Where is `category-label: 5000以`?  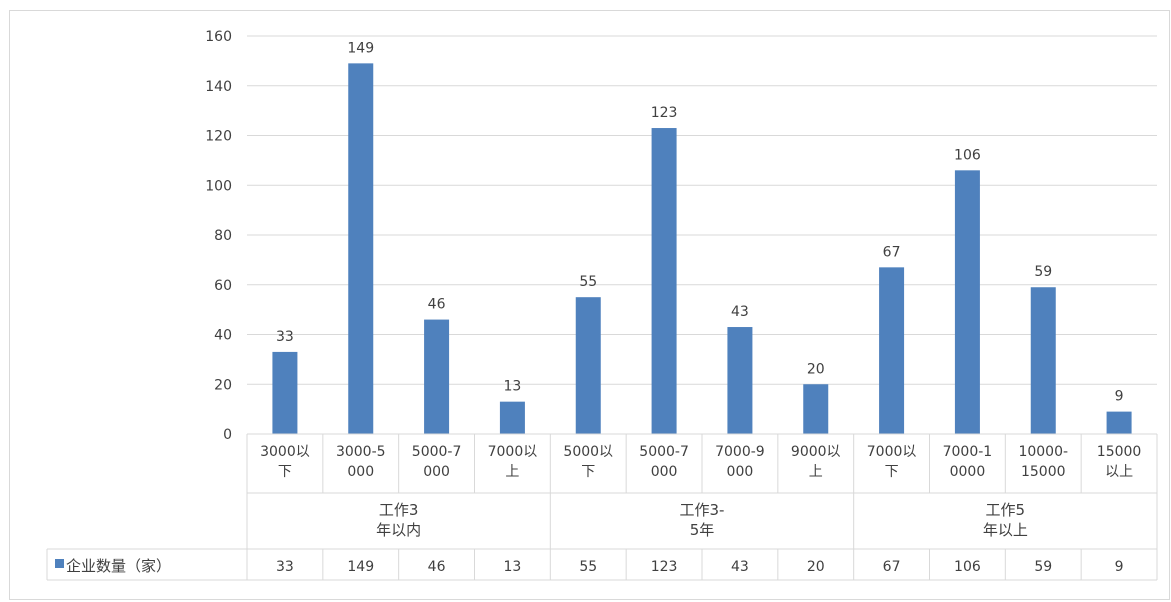
category-label: 5000以 is located at coordinates (588, 452).